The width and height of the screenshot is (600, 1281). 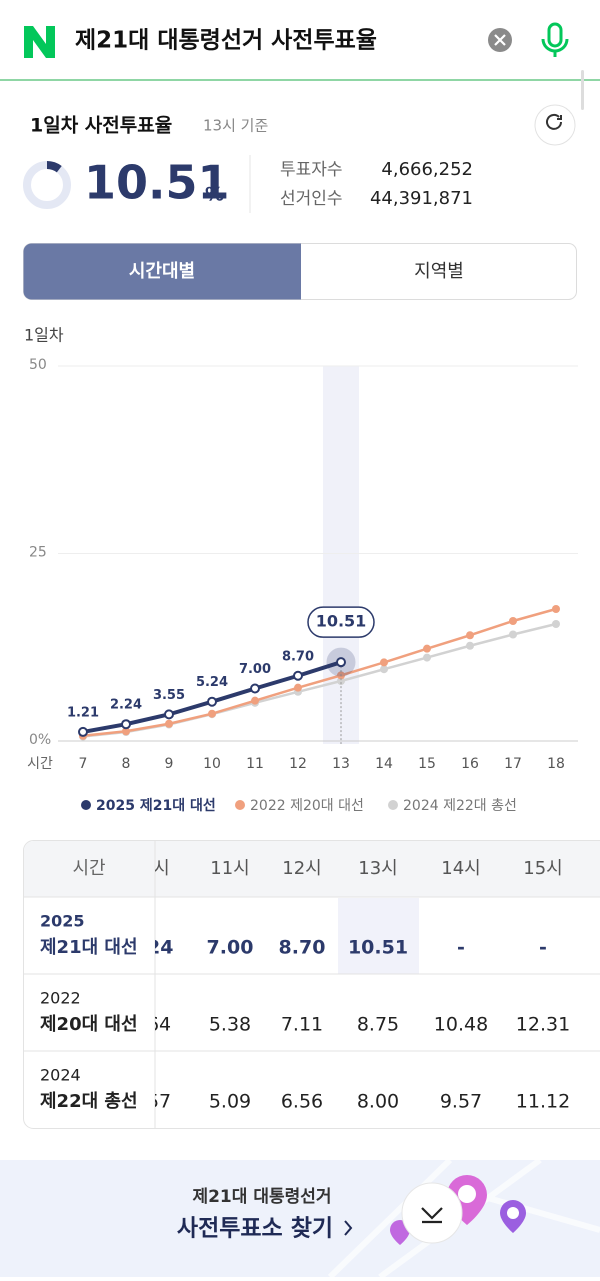 I want to click on x-axis-label: 시간, so click(x=40, y=764).